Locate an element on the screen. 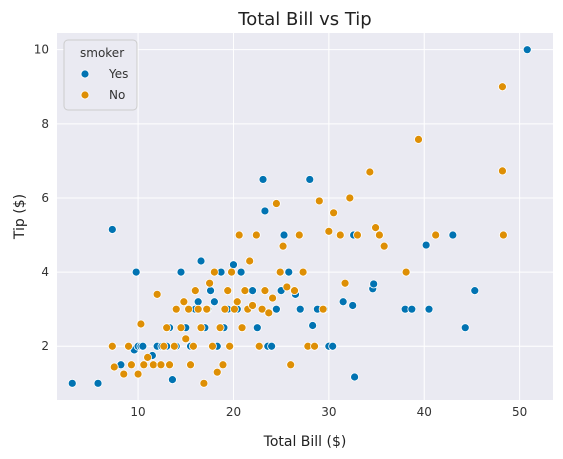  y-axis-label: Tip ($) is located at coordinates (20, 217).